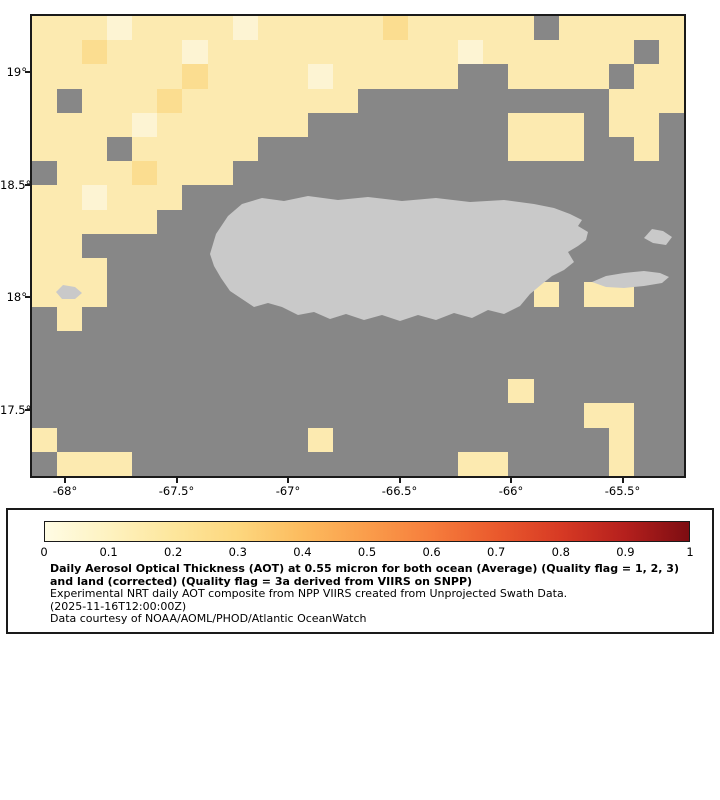 Image resolution: width=720 pixels, height=800 pixels. What do you see at coordinates (69, 292) in the screenshot?
I see `mona-island` at bounding box center [69, 292].